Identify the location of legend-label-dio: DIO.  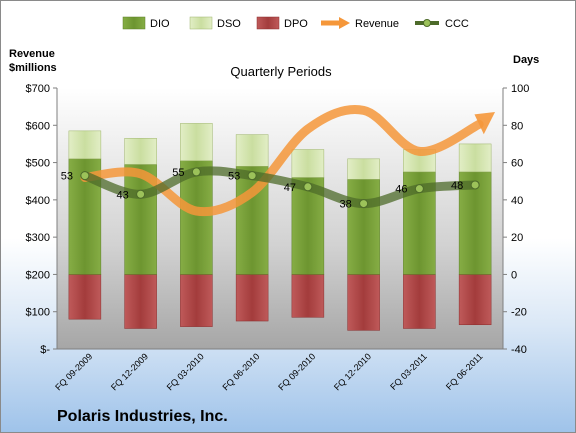
(160, 24).